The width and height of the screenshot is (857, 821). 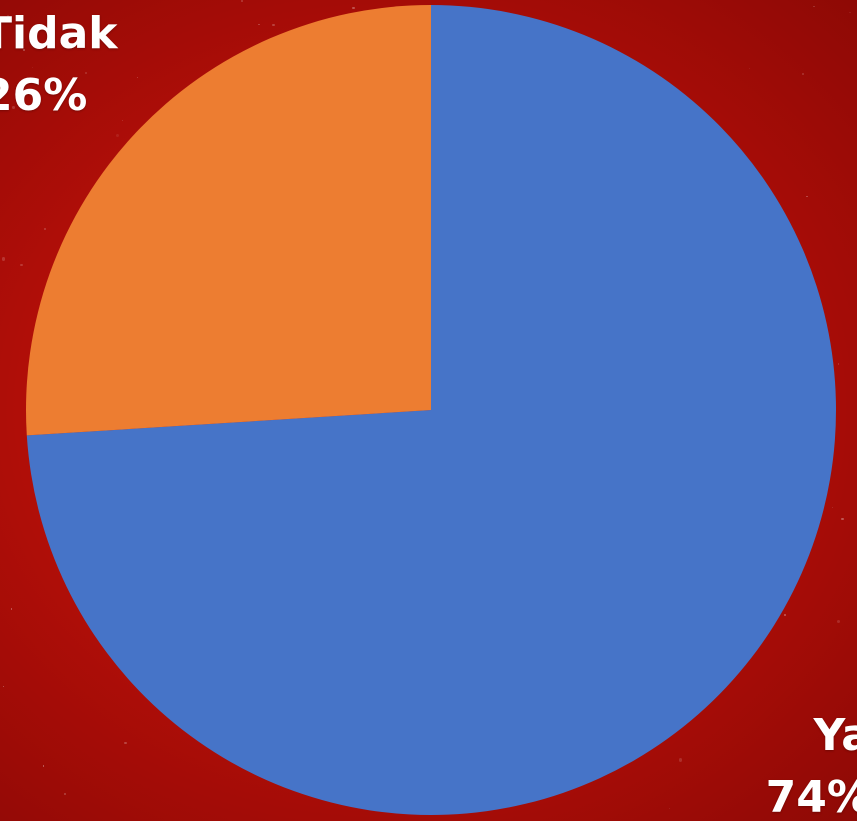 I want to click on slice-label-ya-percent: 74%, so click(x=811, y=796).